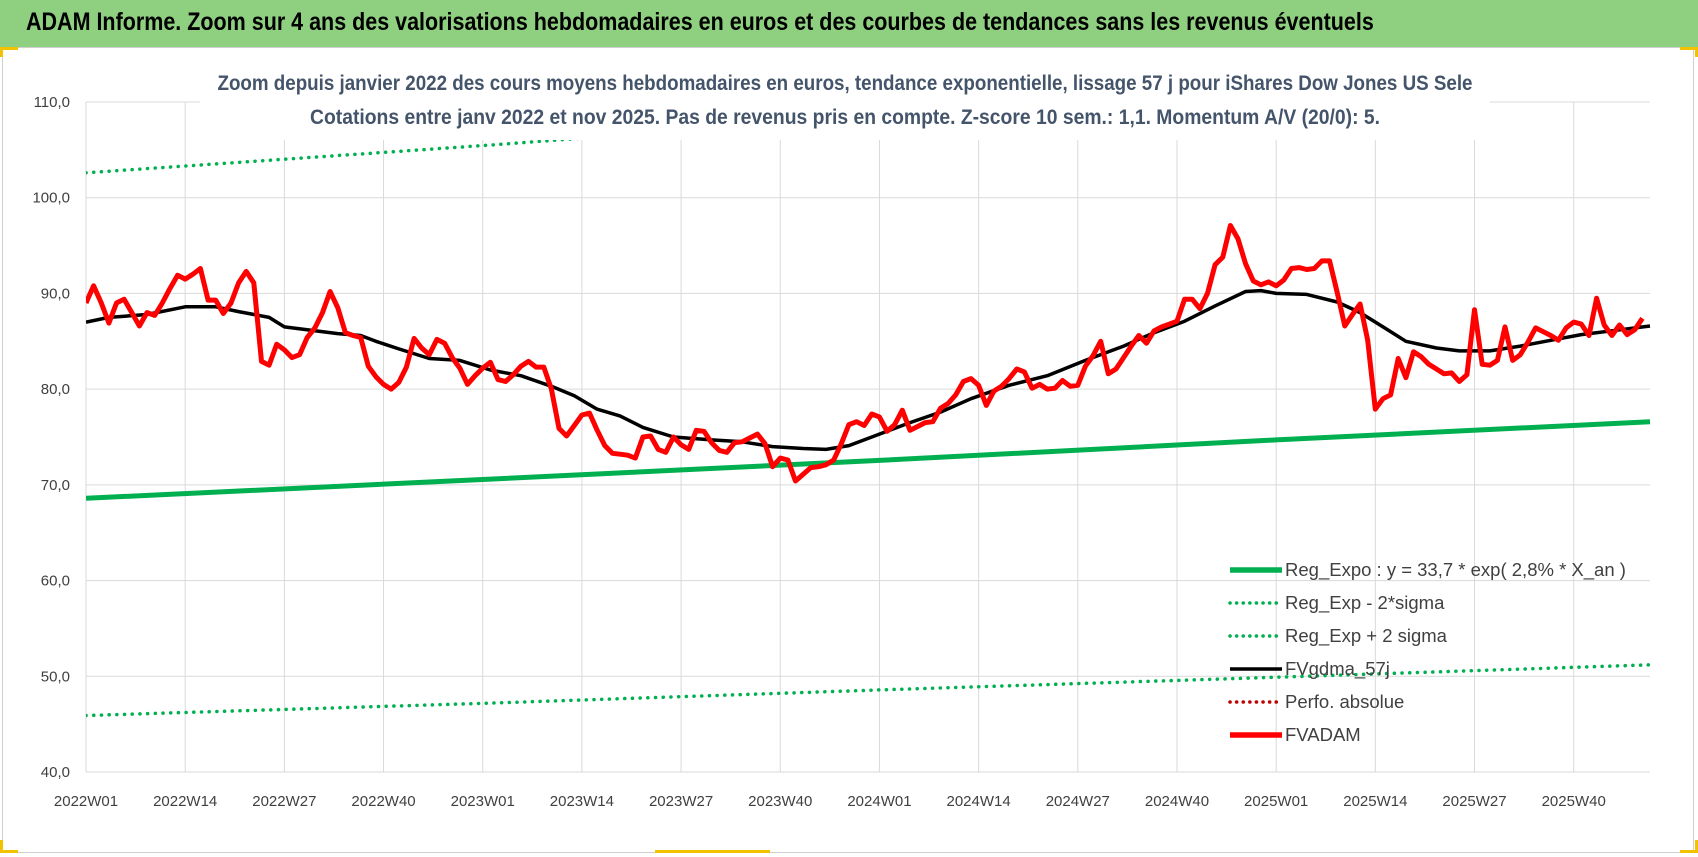 This screenshot has height=857, width=1698. I want to click on y-tick-label: 70,0, so click(55, 485).